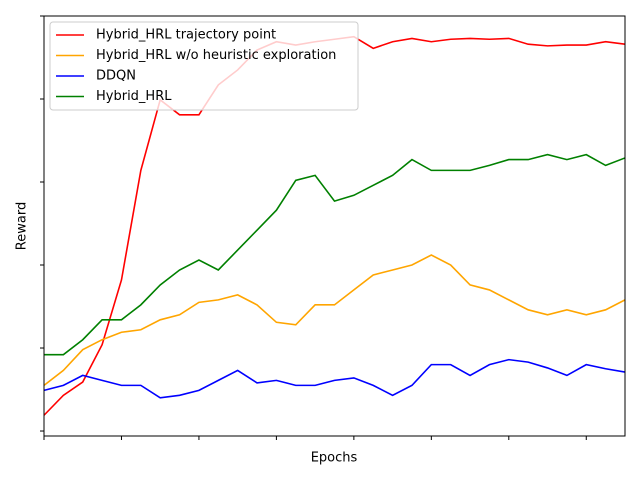 The height and width of the screenshot is (480, 640). I want to click on legend-label: Hybrid_HRL, so click(134, 96).